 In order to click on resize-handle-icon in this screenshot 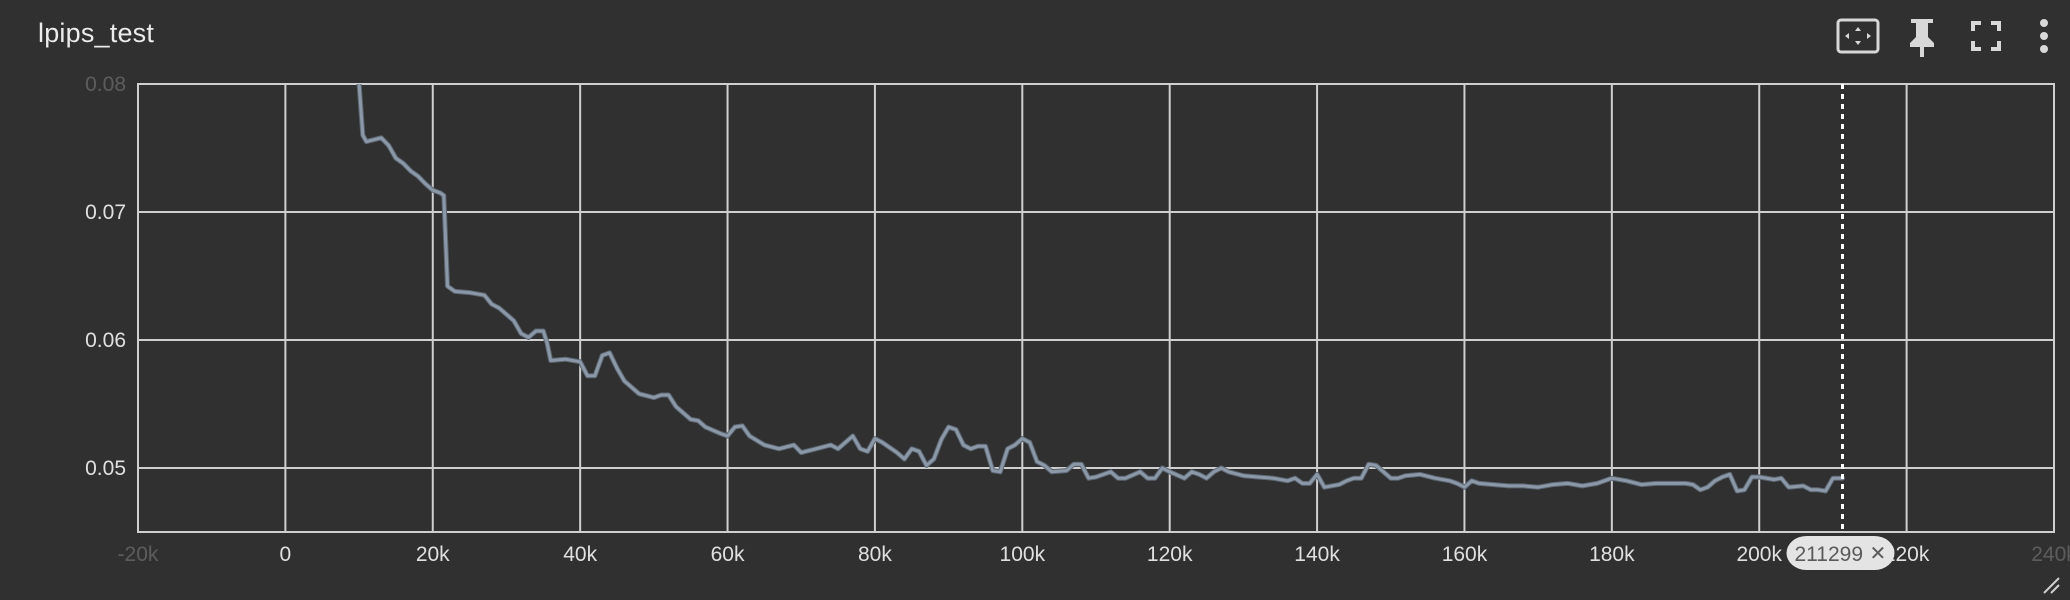, I will do `click(2051, 585)`.